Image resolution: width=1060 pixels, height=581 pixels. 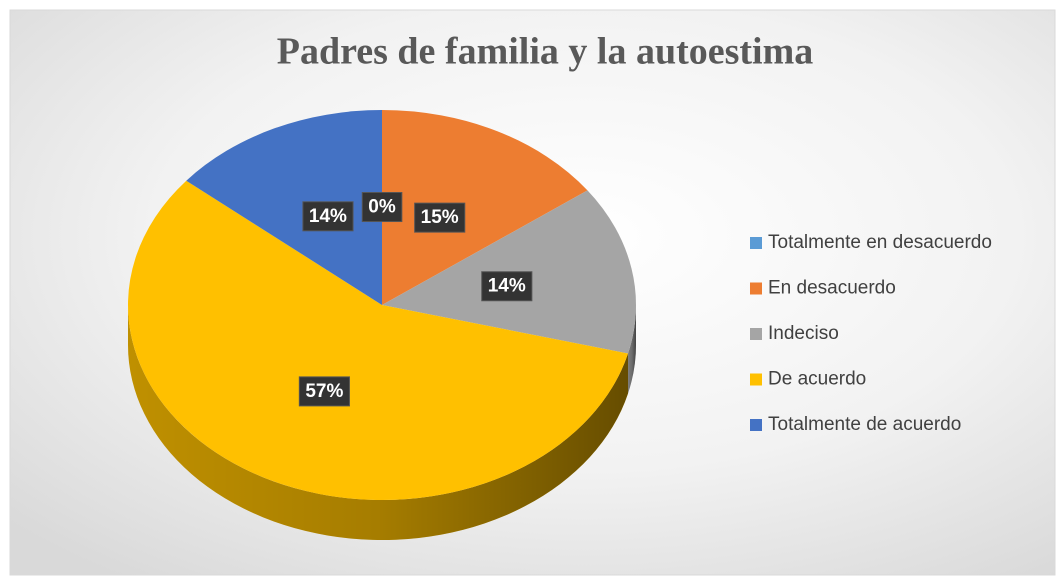 What do you see at coordinates (632, 349) in the screenshot?
I see `pie-side-shade` at bounding box center [632, 349].